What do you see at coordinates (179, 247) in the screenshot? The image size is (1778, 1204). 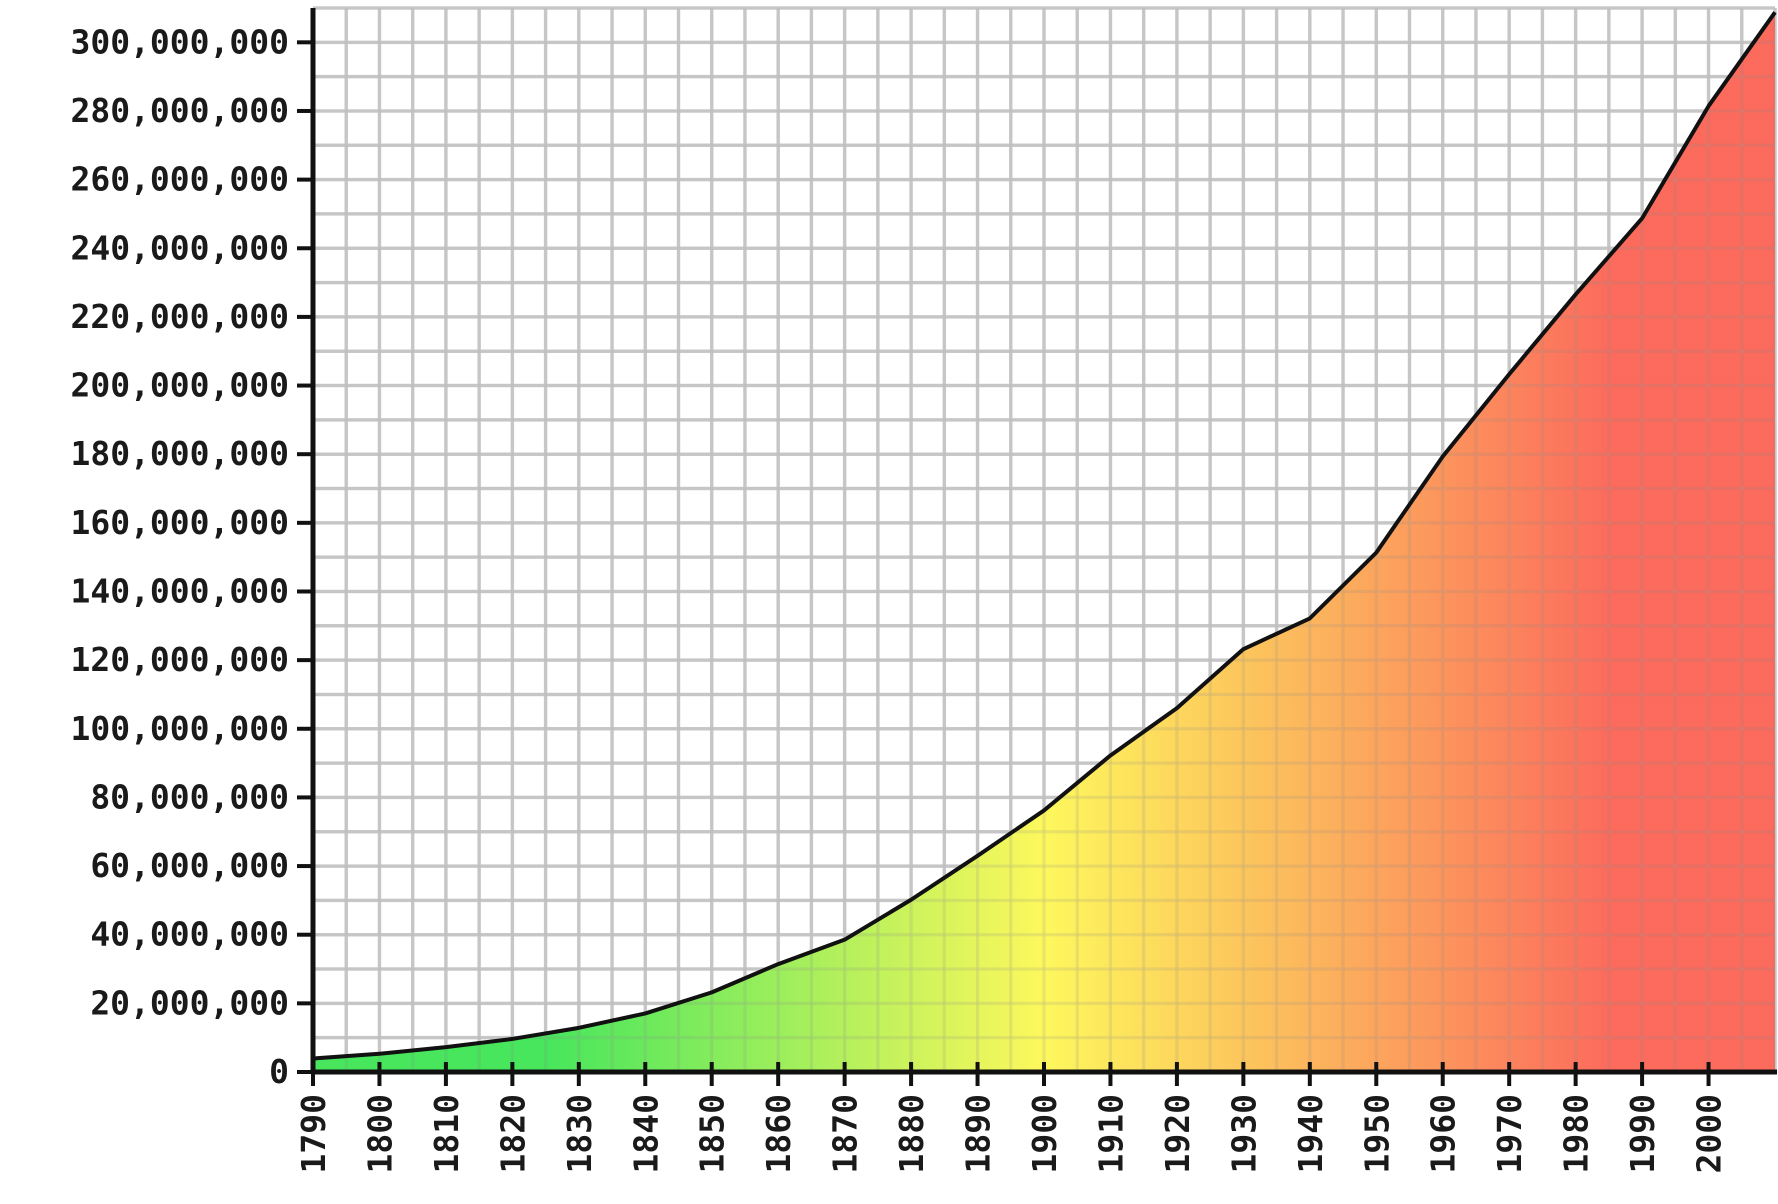 I see `y-tick-label: 240,000,000` at bounding box center [179, 247].